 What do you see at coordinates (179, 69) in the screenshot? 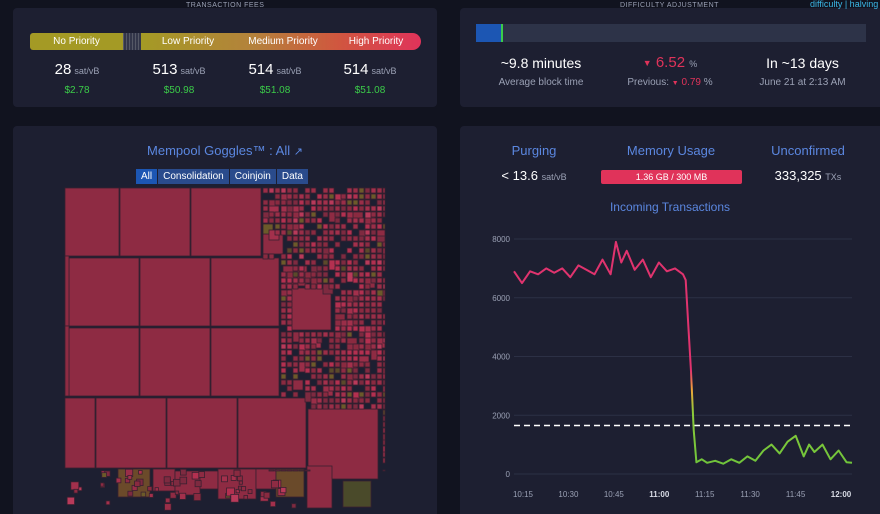
I see `fee-low-priority: 513 sat/vB` at bounding box center [179, 69].